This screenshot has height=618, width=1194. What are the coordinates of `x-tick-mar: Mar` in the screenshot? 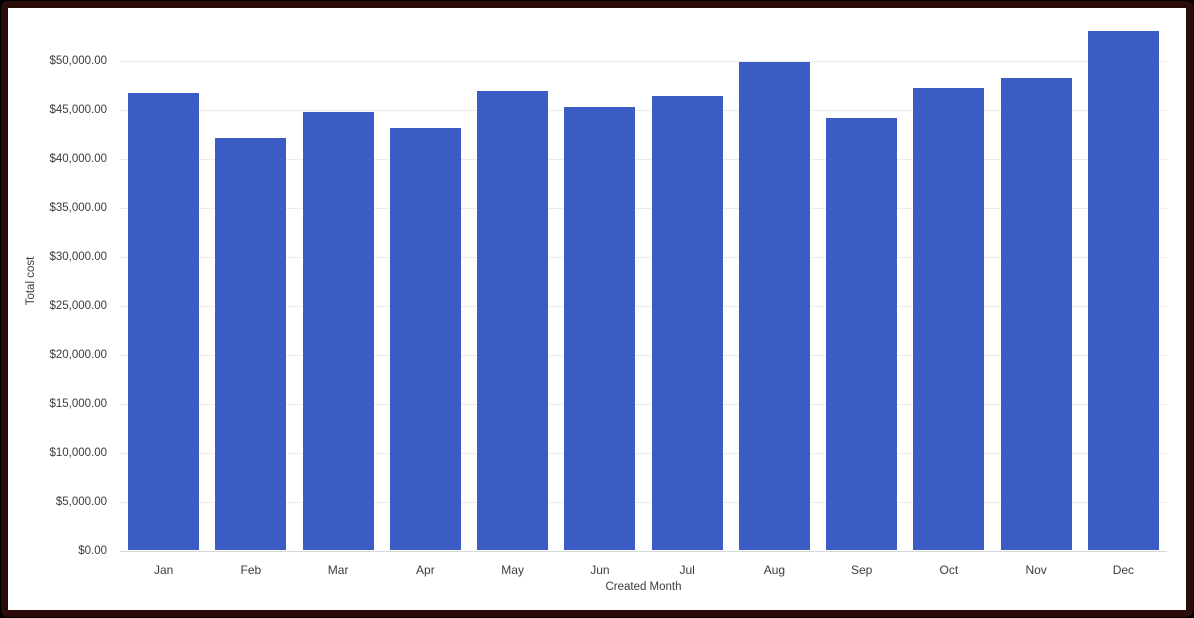 It's located at (338, 570).